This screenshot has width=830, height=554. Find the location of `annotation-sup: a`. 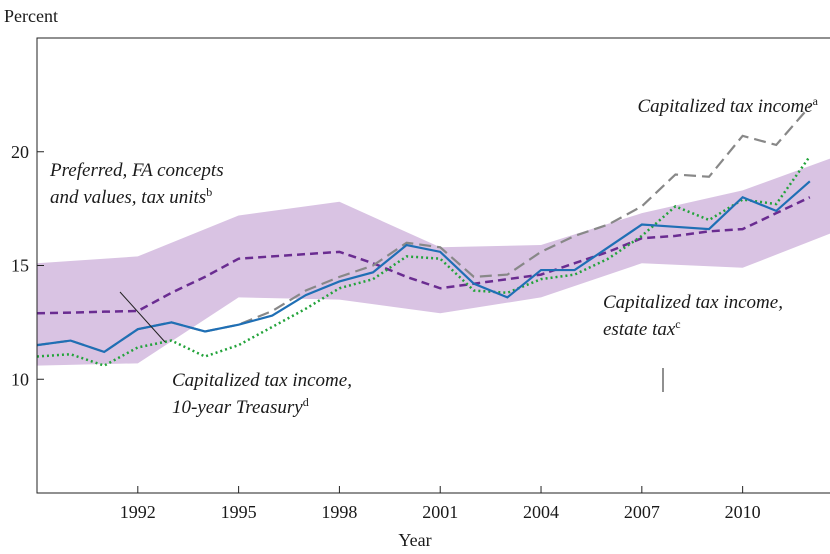

annotation-sup: a is located at coordinates (816, 101).